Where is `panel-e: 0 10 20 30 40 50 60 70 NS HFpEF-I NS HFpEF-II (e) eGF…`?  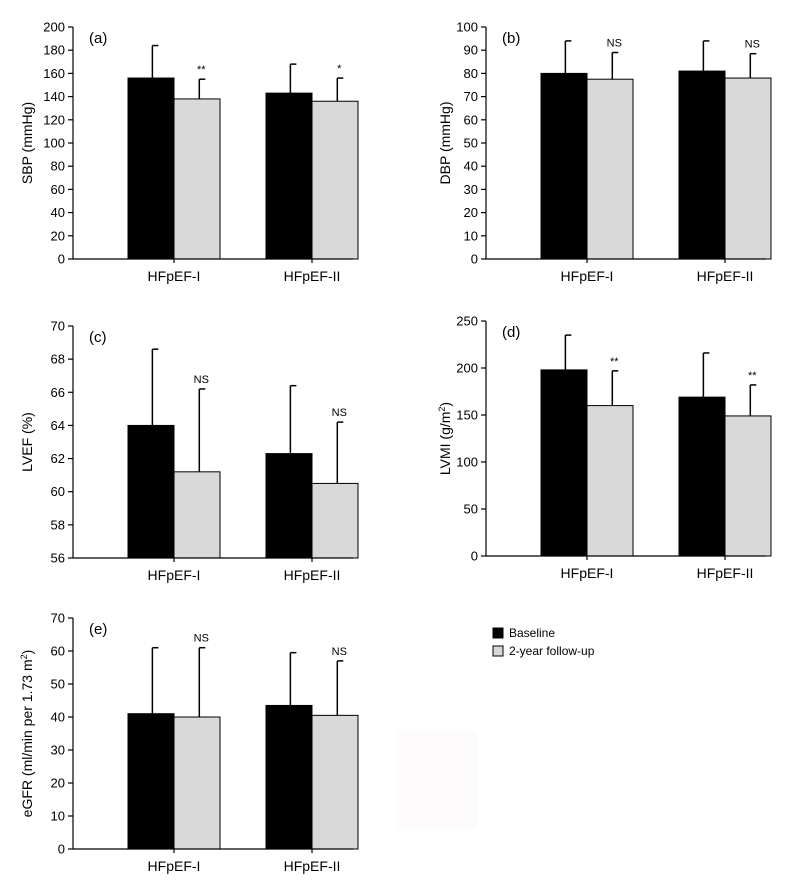
panel-e: 0 10 20 30 40 50 60 70 NS HFpEF-I NS HFpEF-II (e) eGF… is located at coordinates (189, 742).